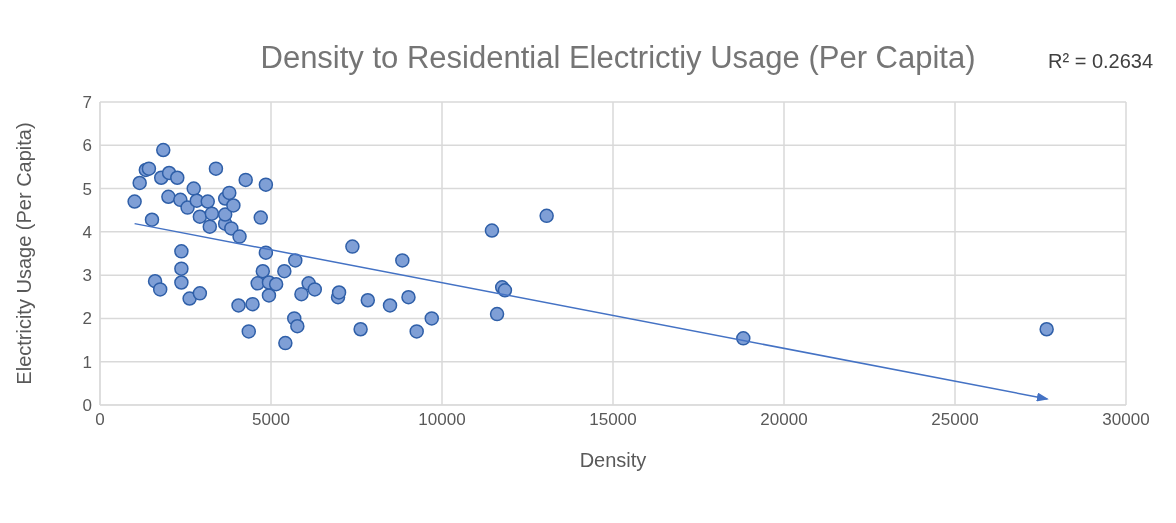 The image size is (1176, 523). What do you see at coordinates (87, 189) in the screenshot?
I see `y-tick-label: 5` at bounding box center [87, 189].